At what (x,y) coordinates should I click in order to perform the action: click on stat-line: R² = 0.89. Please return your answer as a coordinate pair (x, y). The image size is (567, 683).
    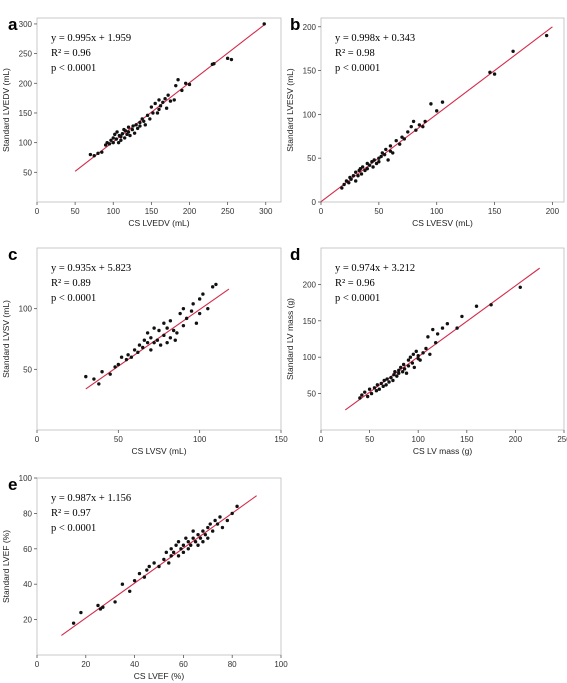
    Looking at the image, I should click on (71, 283).